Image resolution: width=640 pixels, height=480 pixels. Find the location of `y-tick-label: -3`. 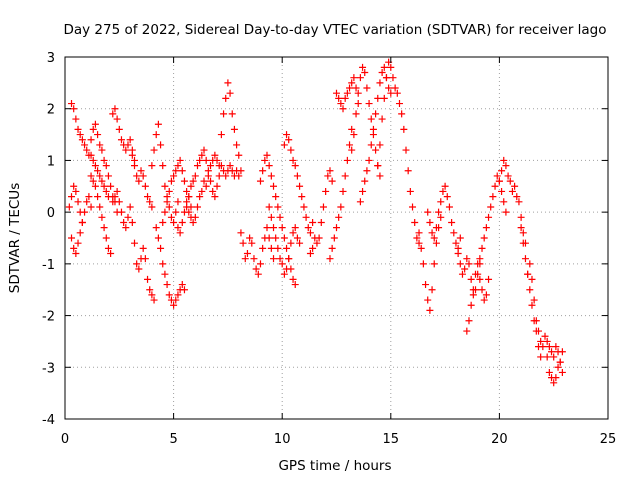

y-tick-label: -3 is located at coordinates (48, 368).